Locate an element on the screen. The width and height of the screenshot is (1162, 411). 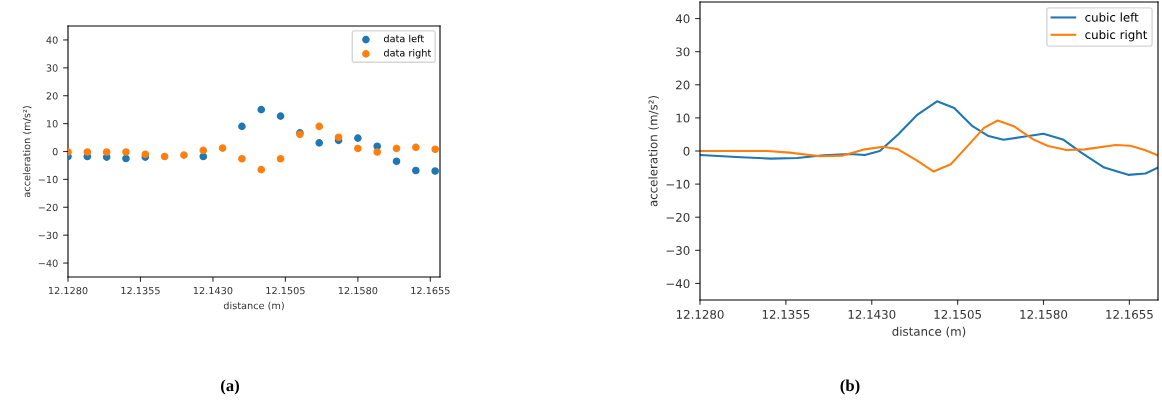
legend-label: cubic left is located at coordinates (1112, 17).